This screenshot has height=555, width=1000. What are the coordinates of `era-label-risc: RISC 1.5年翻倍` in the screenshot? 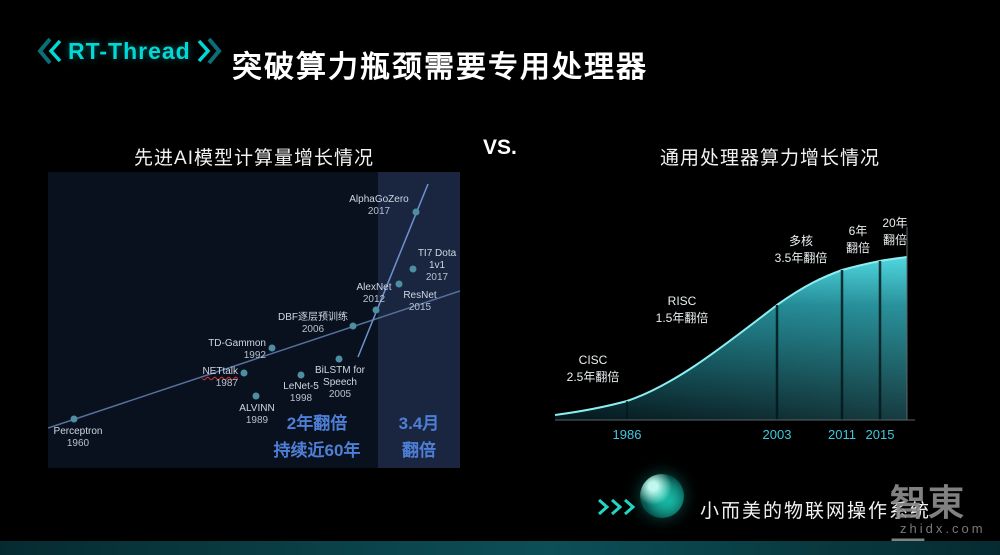 It's located at (682, 309).